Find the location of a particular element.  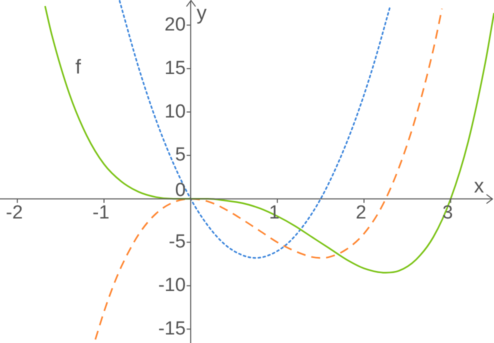

y-tick-label: 5 is located at coordinates (180, 155).